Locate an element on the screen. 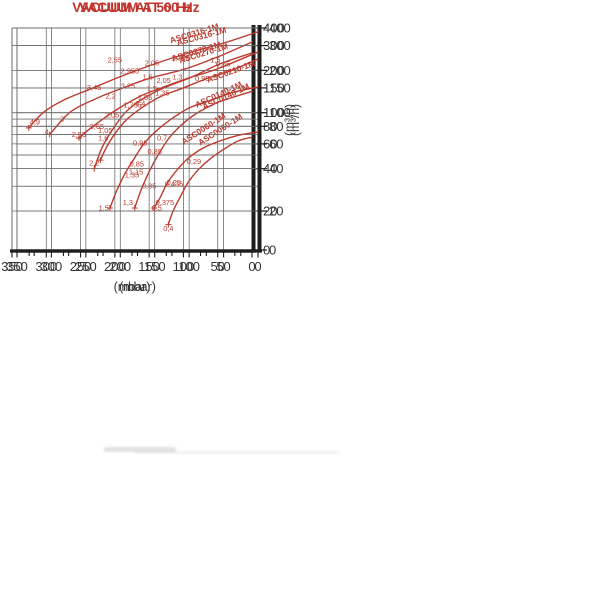 Image resolution: width=603 pixels, height=603 pixels. power-label: 0,4 is located at coordinates (168, 228).